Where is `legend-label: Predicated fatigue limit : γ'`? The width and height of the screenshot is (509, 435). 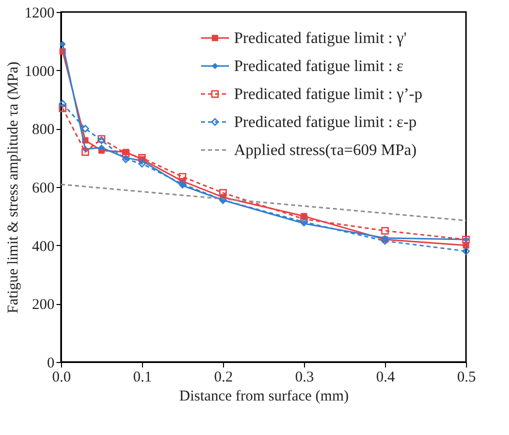
legend-label: Predicated fatigue limit : γ' is located at coordinates (320, 38).